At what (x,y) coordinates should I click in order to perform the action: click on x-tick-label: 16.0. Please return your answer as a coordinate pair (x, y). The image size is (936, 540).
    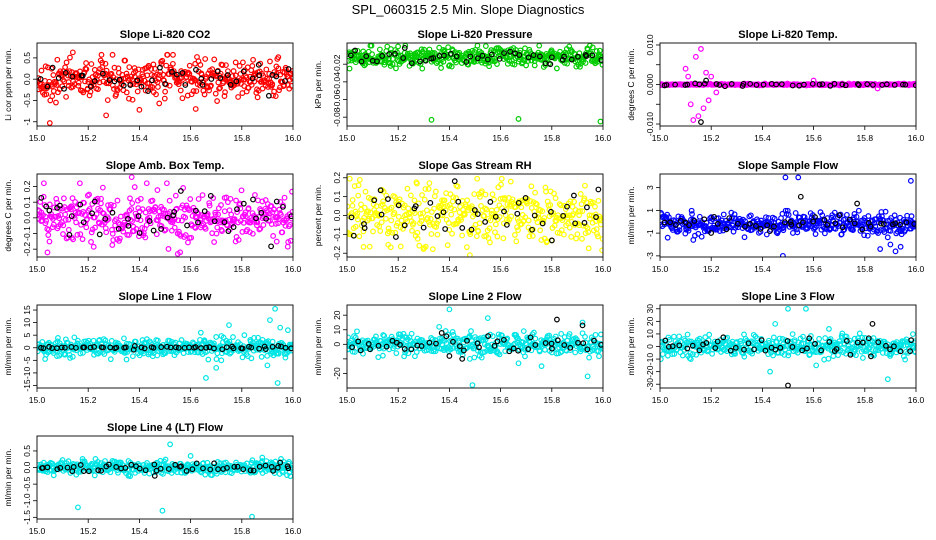
    Looking at the image, I should click on (916, 400).